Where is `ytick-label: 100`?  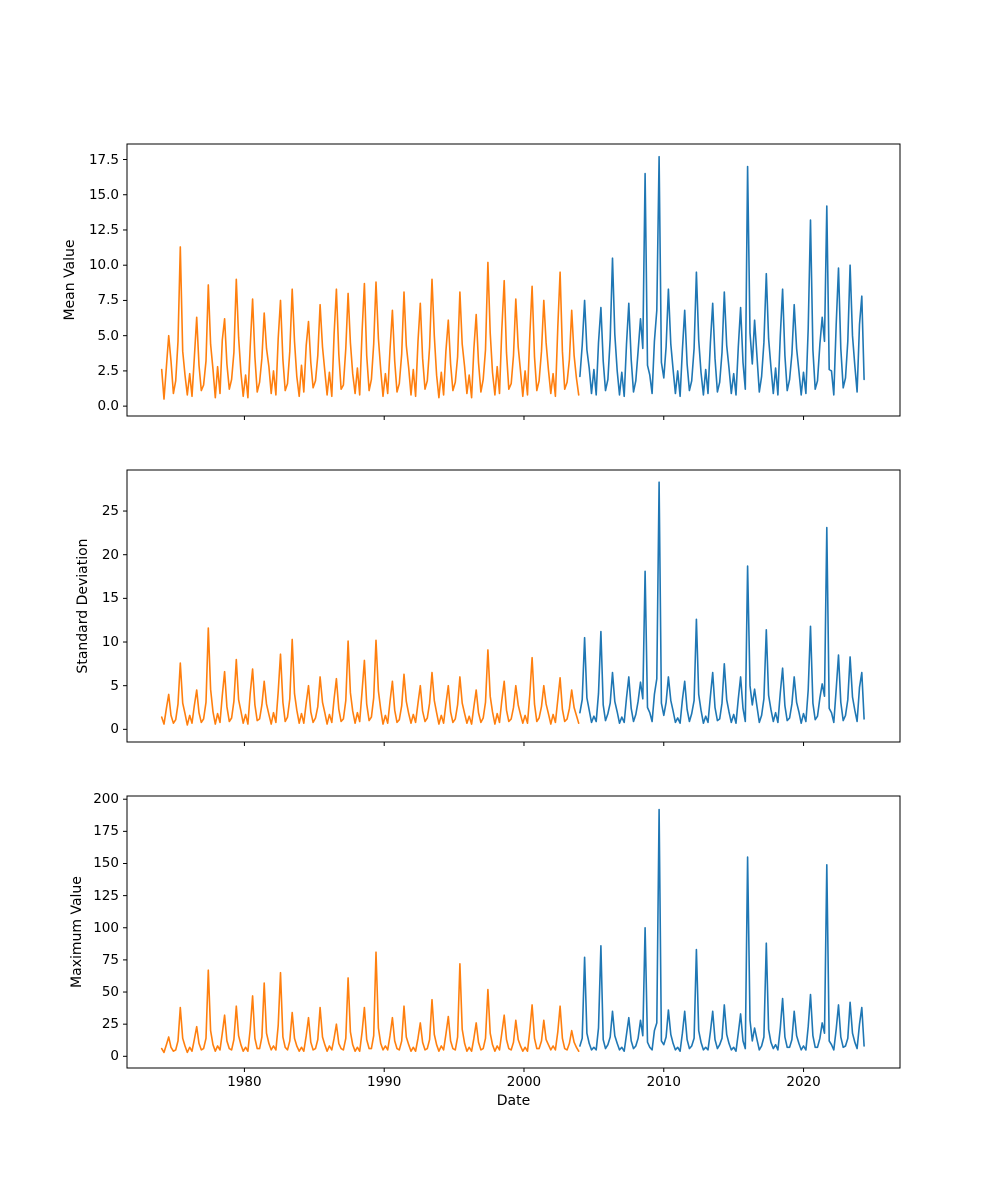
ytick-label: 100 is located at coordinates (106, 927).